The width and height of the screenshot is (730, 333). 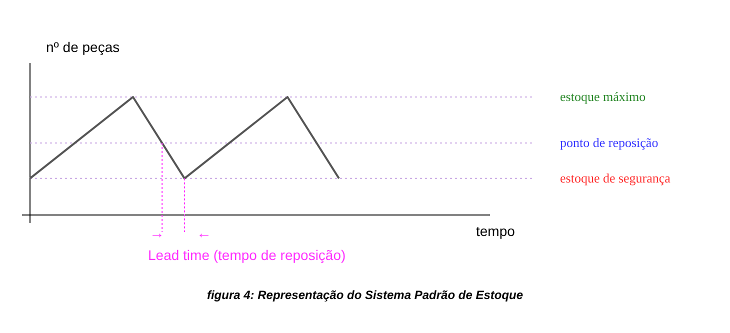 What do you see at coordinates (83, 47) in the screenshot?
I see `y-axis-title: nº de peças` at bounding box center [83, 47].